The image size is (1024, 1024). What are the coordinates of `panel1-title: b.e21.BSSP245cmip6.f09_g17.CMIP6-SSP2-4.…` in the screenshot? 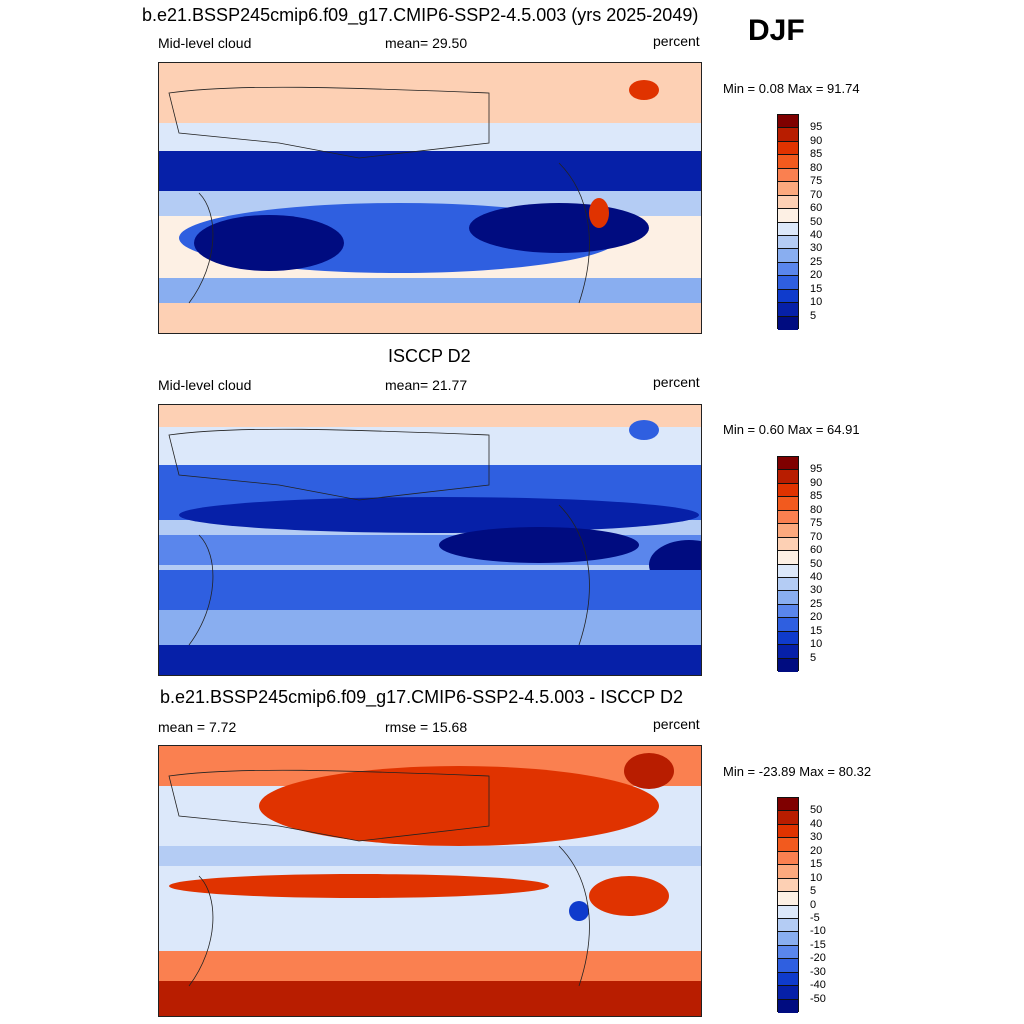 It's located at (420, 15).